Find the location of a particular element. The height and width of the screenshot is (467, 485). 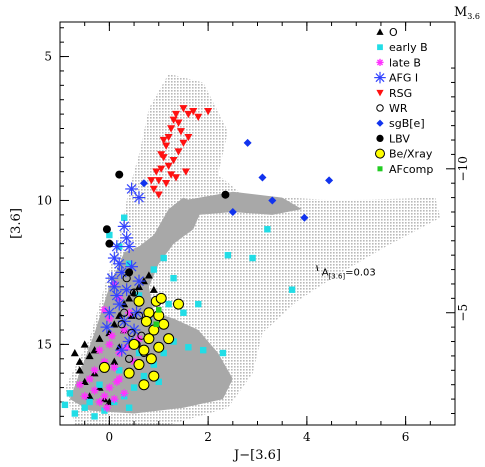

x-tick-label: 2 is located at coordinates (208, 437).